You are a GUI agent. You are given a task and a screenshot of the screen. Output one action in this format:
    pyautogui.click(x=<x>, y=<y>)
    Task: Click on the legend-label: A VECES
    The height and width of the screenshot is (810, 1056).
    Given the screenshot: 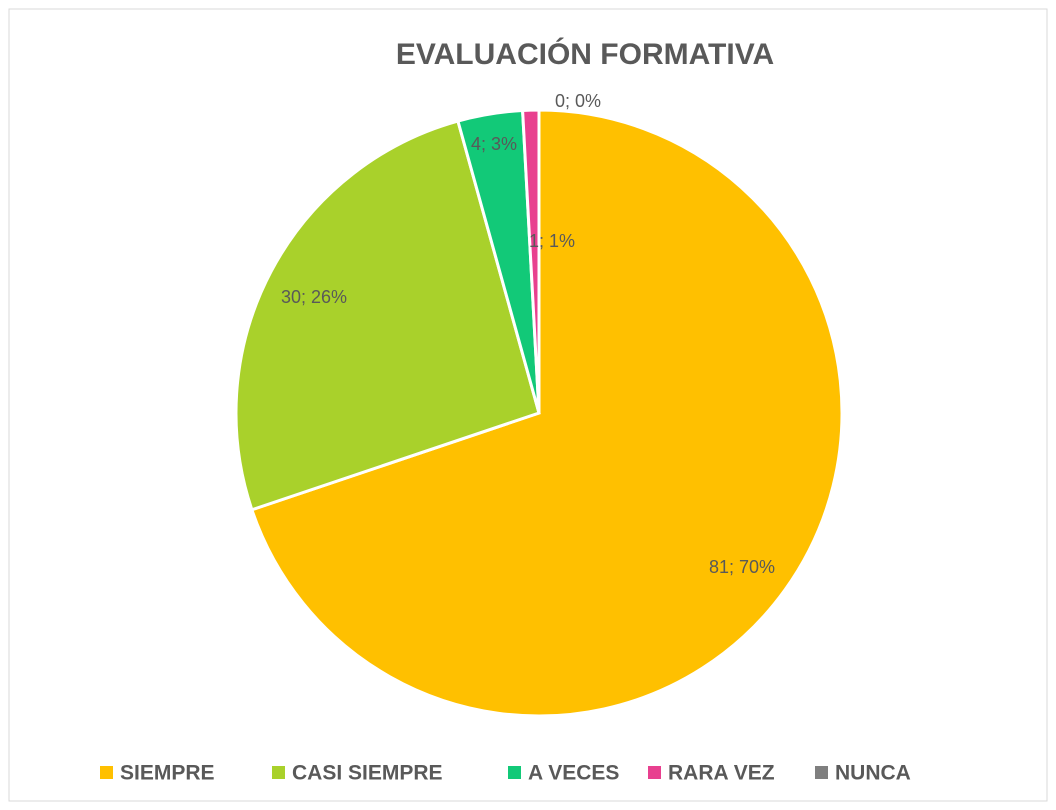 What is the action you would take?
    pyautogui.click(x=573, y=773)
    